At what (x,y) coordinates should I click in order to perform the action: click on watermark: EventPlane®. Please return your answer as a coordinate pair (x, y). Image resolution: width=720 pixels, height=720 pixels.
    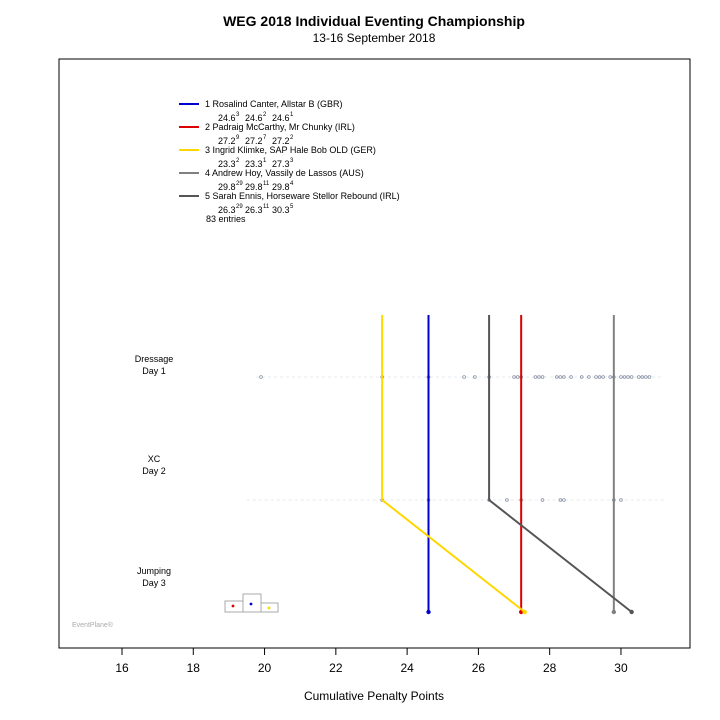
    Looking at the image, I should click on (93, 625).